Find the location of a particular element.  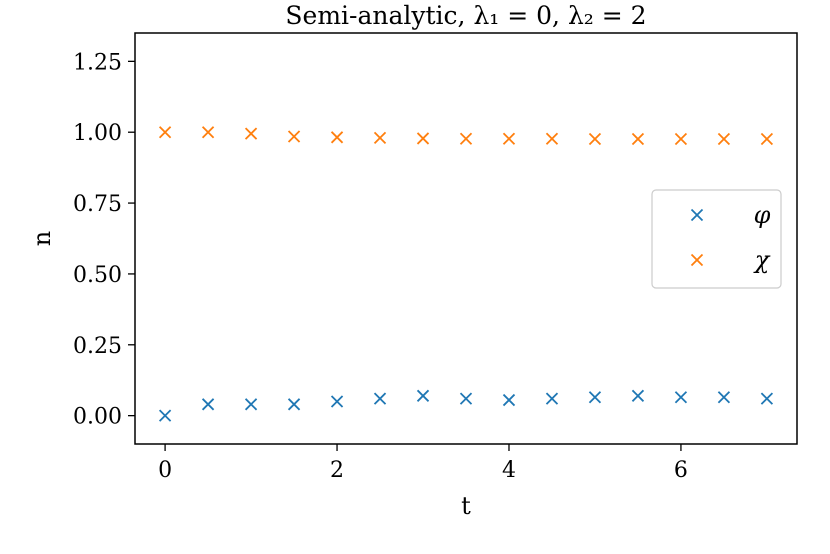

x-axis-label: t is located at coordinates (466, 506).